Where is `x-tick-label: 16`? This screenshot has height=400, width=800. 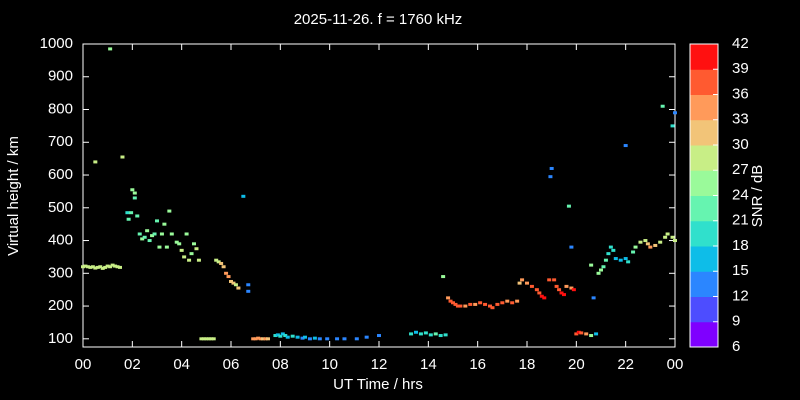
x-tick-label: 16 is located at coordinates (477, 364).